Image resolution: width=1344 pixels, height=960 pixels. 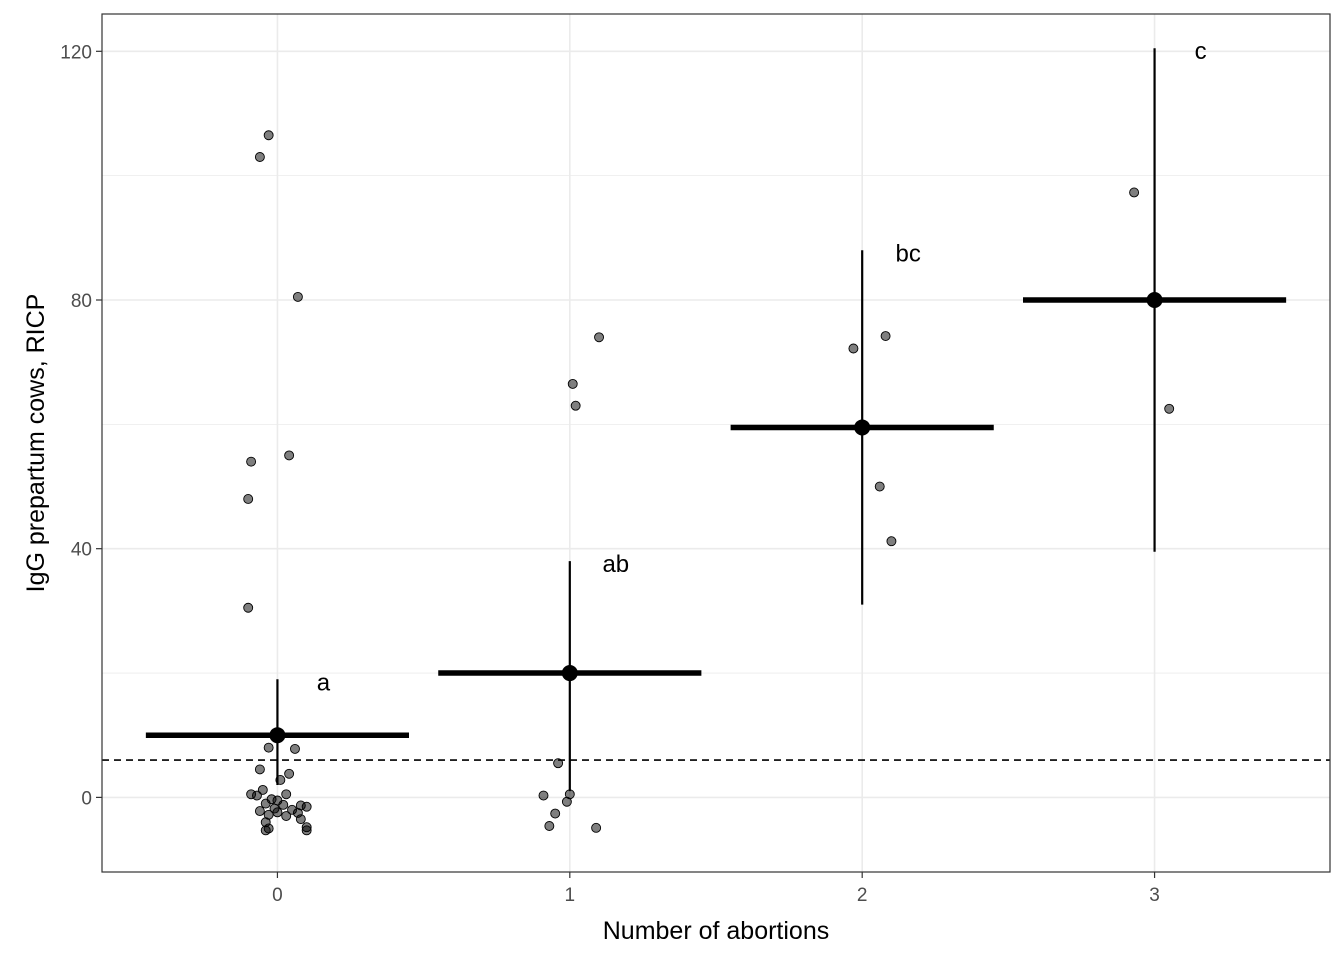 I want to click on y-tick-label: 80, so click(x=81, y=301).